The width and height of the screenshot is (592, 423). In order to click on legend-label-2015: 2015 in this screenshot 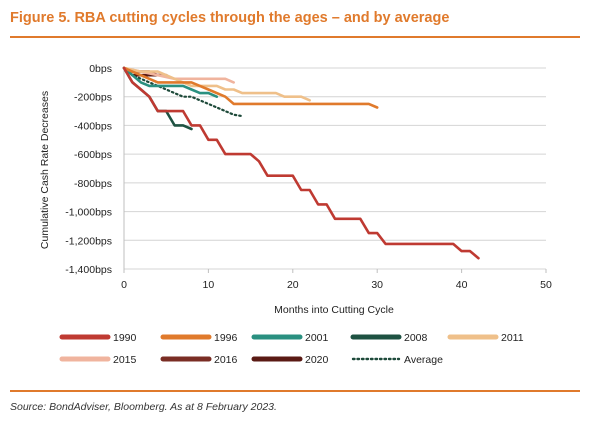, I will do `click(125, 360)`.